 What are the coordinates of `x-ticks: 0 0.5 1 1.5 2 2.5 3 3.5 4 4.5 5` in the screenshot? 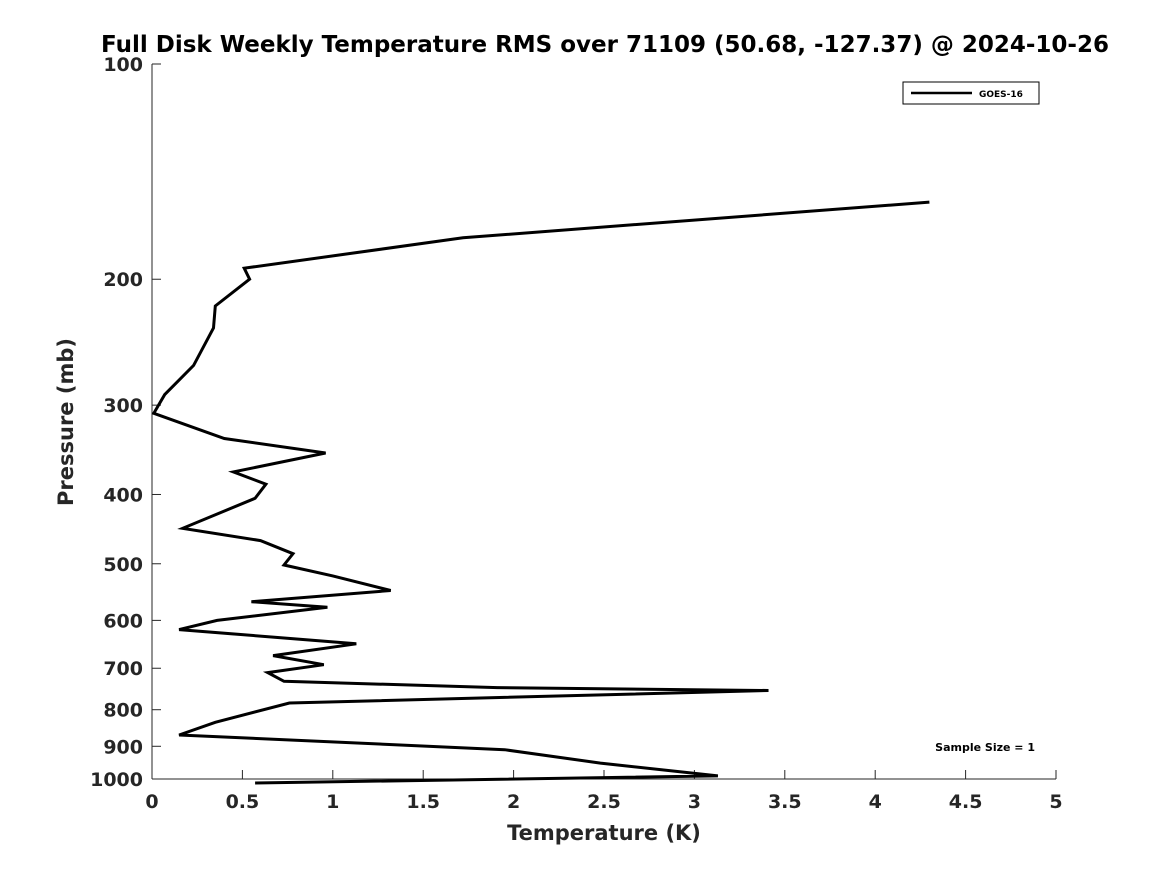 It's located at (604, 791).